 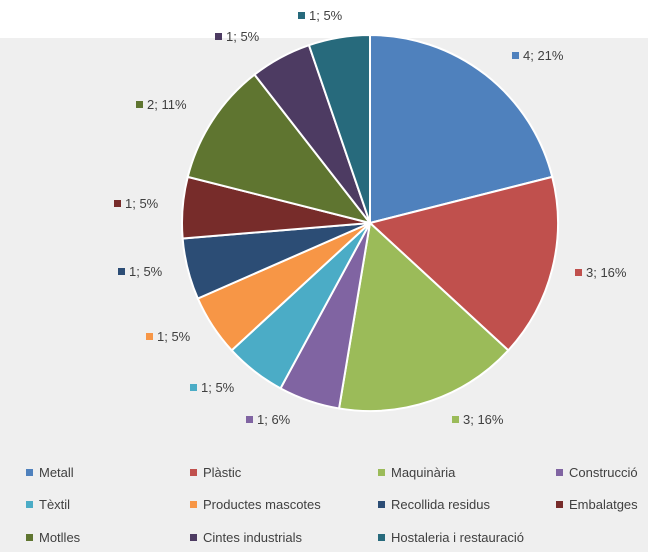 What do you see at coordinates (603, 472) in the screenshot?
I see `legend-label: Construcció` at bounding box center [603, 472].